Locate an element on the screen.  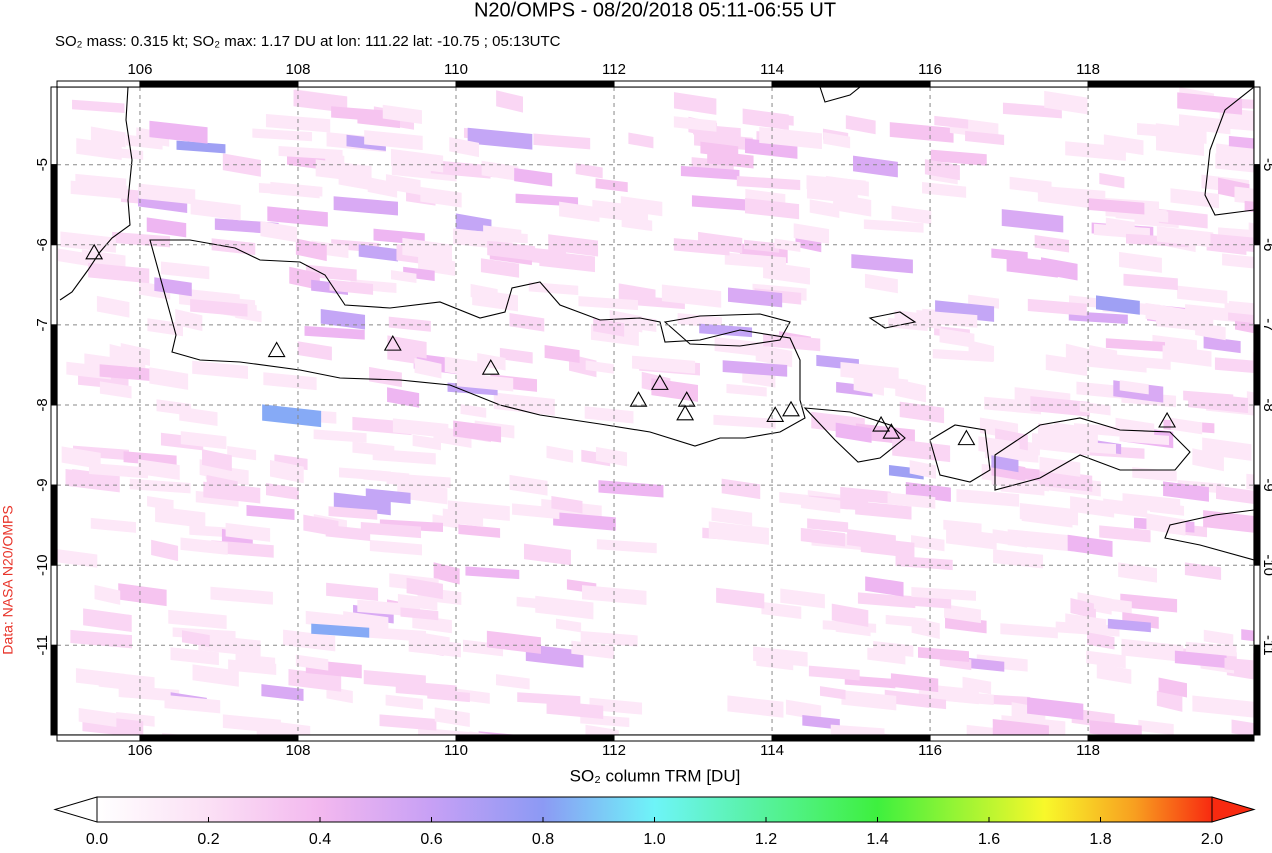
x-tick-label-top: 118 is located at coordinates (1088, 69).